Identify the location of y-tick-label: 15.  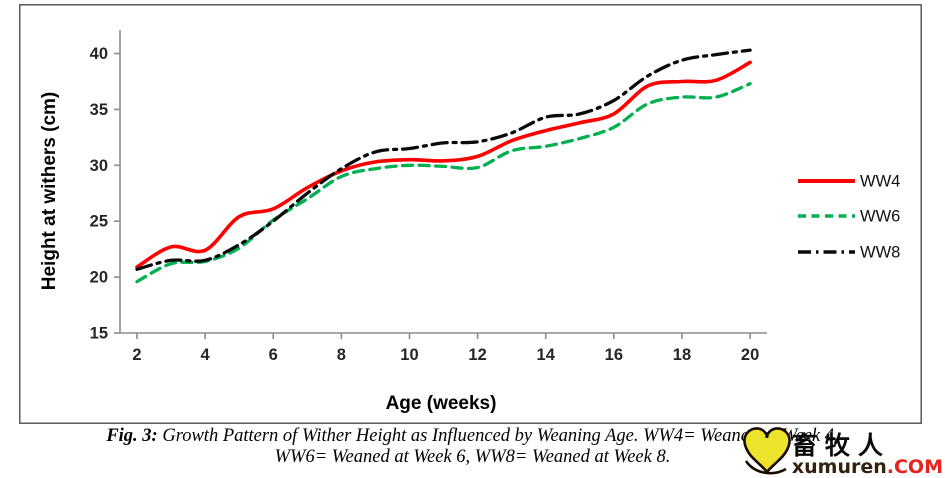
(99, 334).